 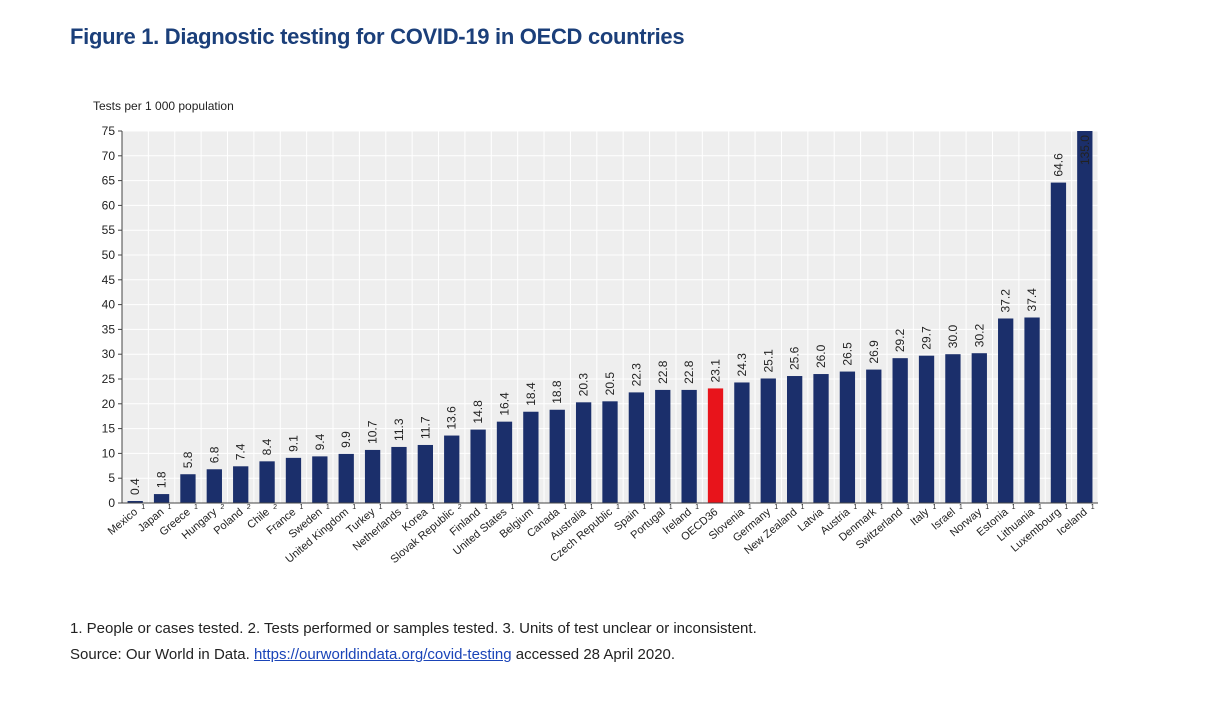 I want to click on value-label: 37.2, so click(x=1006, y=301).